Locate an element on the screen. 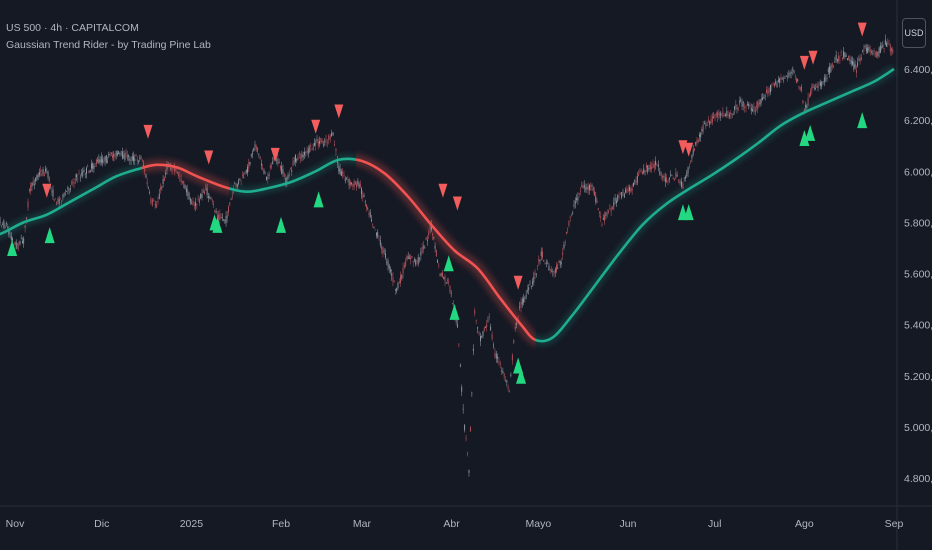  symbol-label: US 500 · 4h · CAPITALCOM is located at coordinates (72, 28).